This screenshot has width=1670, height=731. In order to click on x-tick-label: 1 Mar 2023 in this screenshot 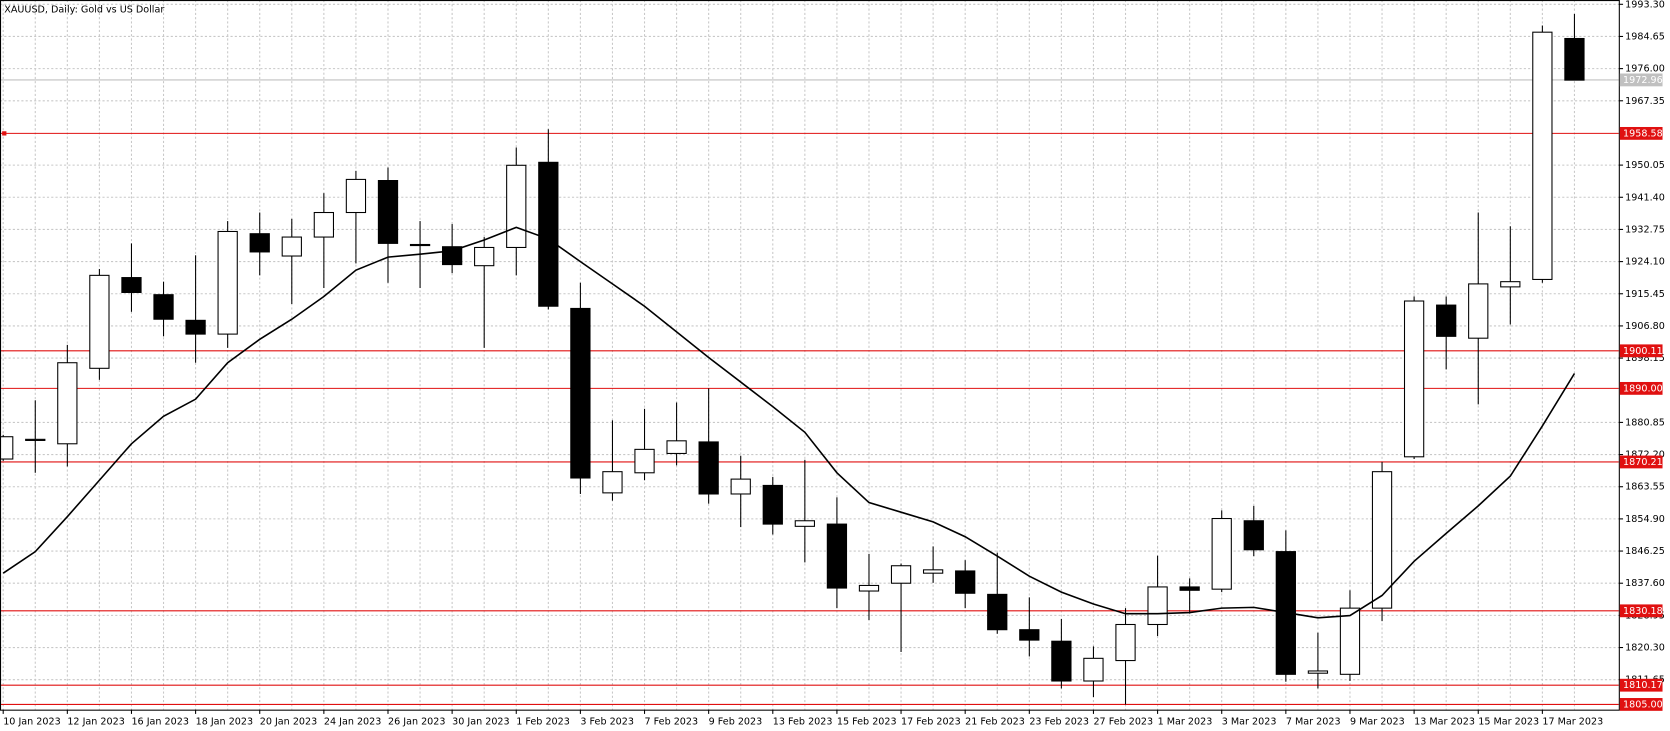, I will do `click(1185, 721)`.